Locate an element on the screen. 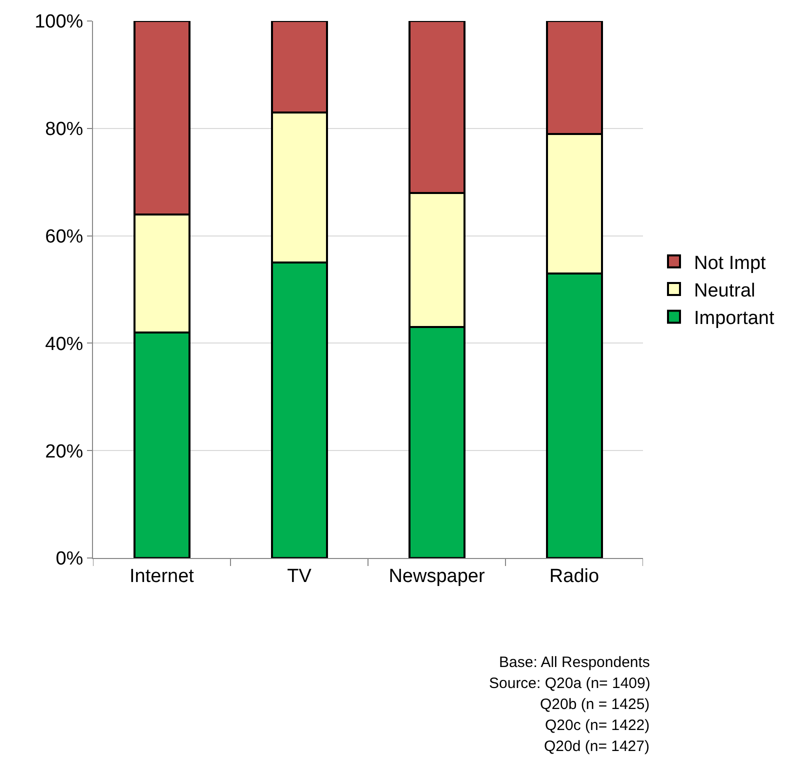 This screenshot has width=792, height=779. legend-label: Not Impt is located at coordinates (730, 263).